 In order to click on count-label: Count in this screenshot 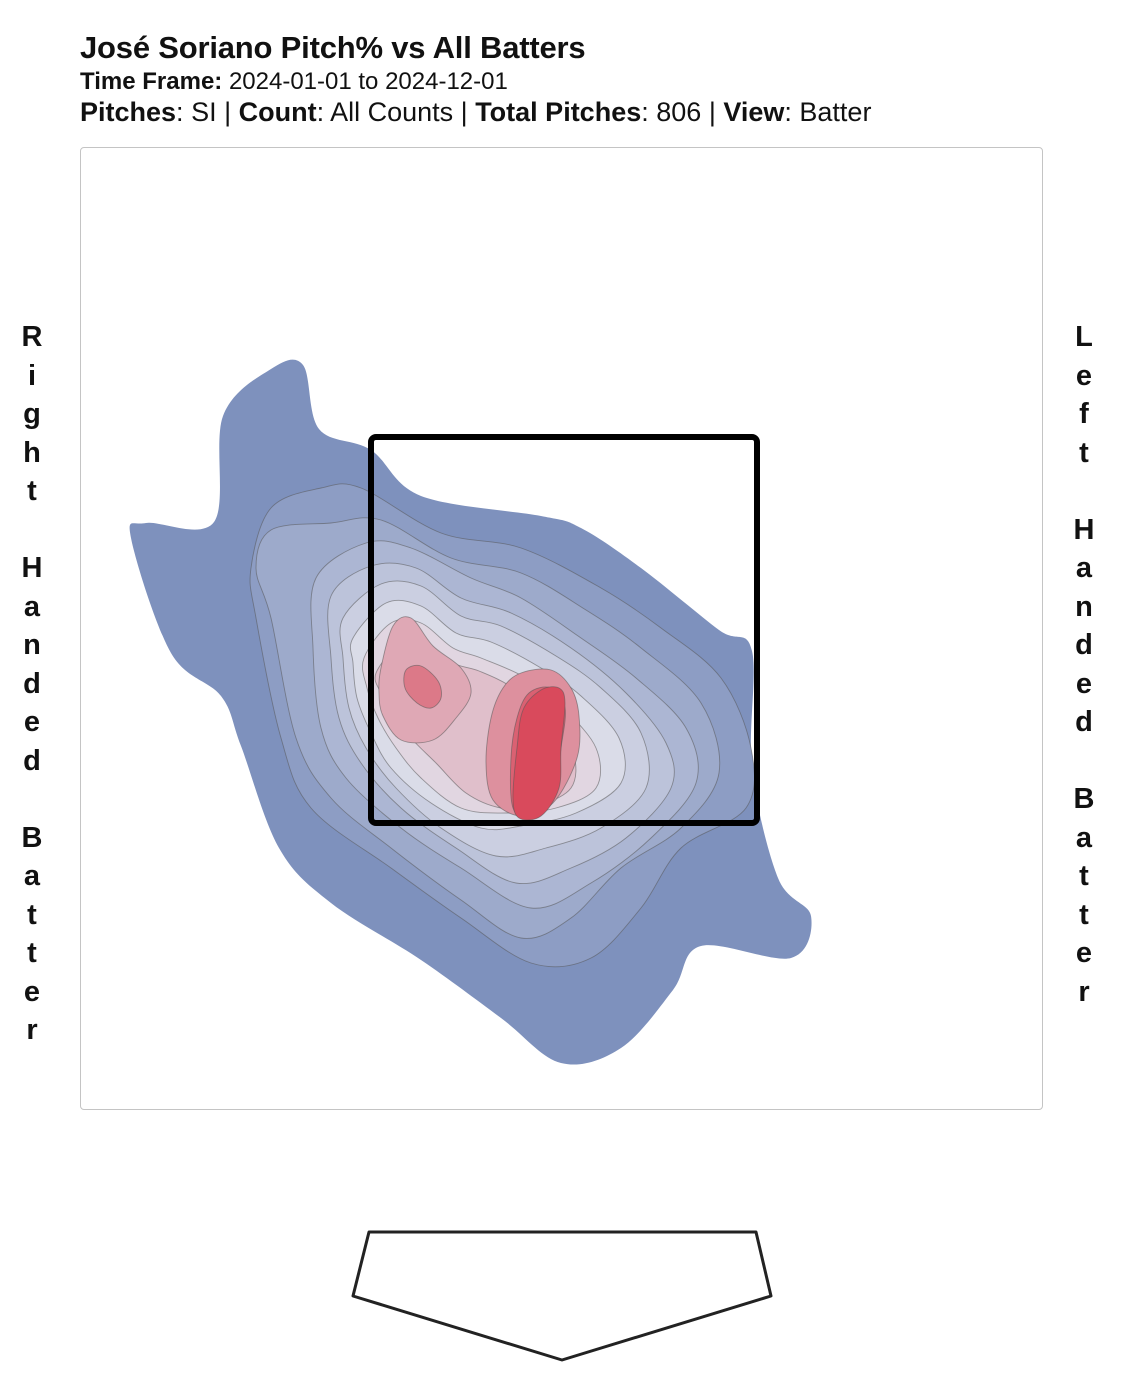, I will do `click(277, 112)`.